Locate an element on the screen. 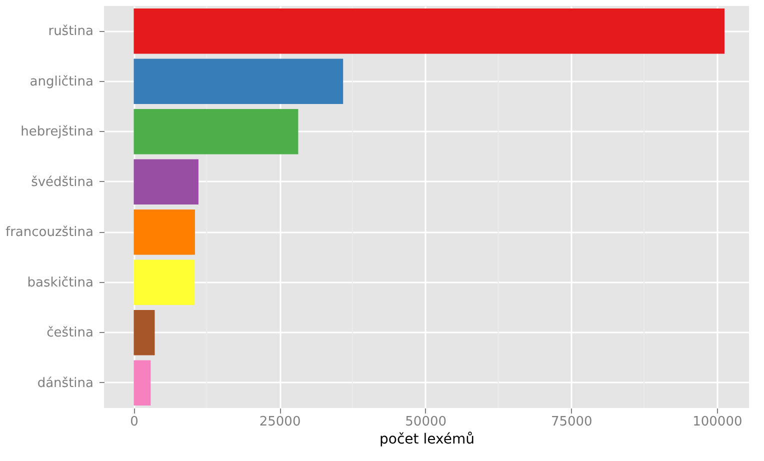  y-tick-label: ruština is located at coordinates (71, 32).